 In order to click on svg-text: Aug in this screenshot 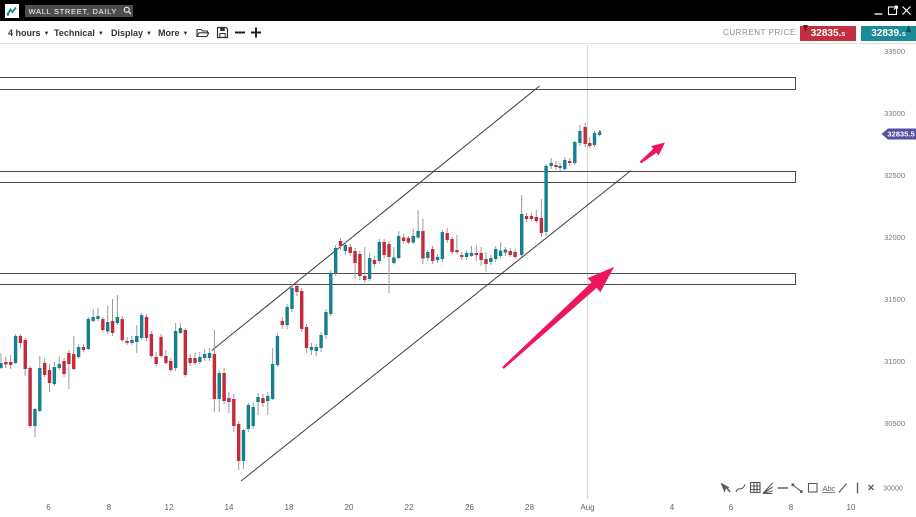, I will do `click(587, 507)`.